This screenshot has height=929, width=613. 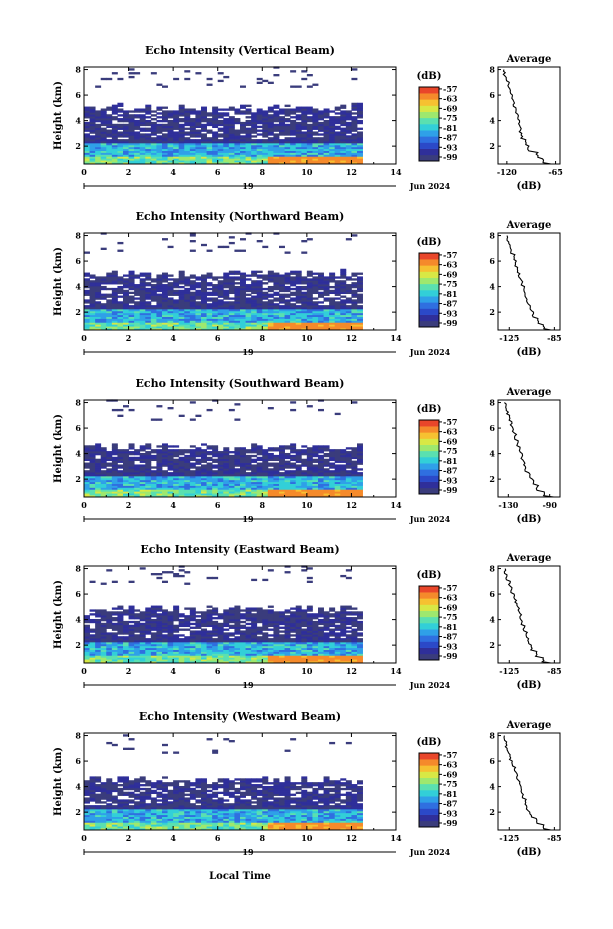 I want to click on average-y-tick-label: 8, so click(x=492, y=236).